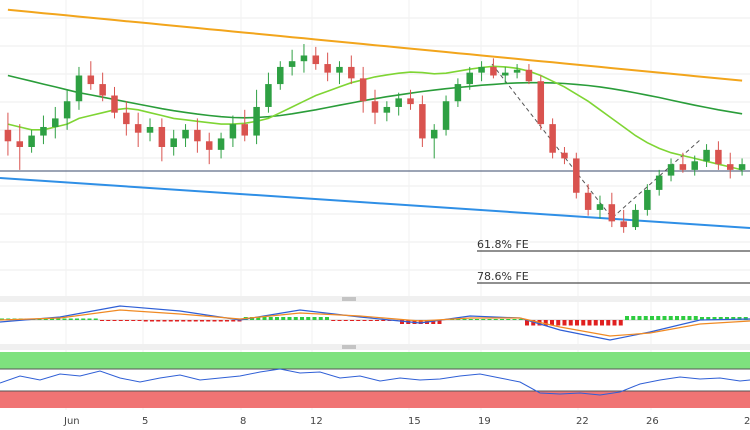  What do you see at coordinates (582, 421) in the screenshot?
I see `date-tick-label: 22` at bounding box center [582, 421].